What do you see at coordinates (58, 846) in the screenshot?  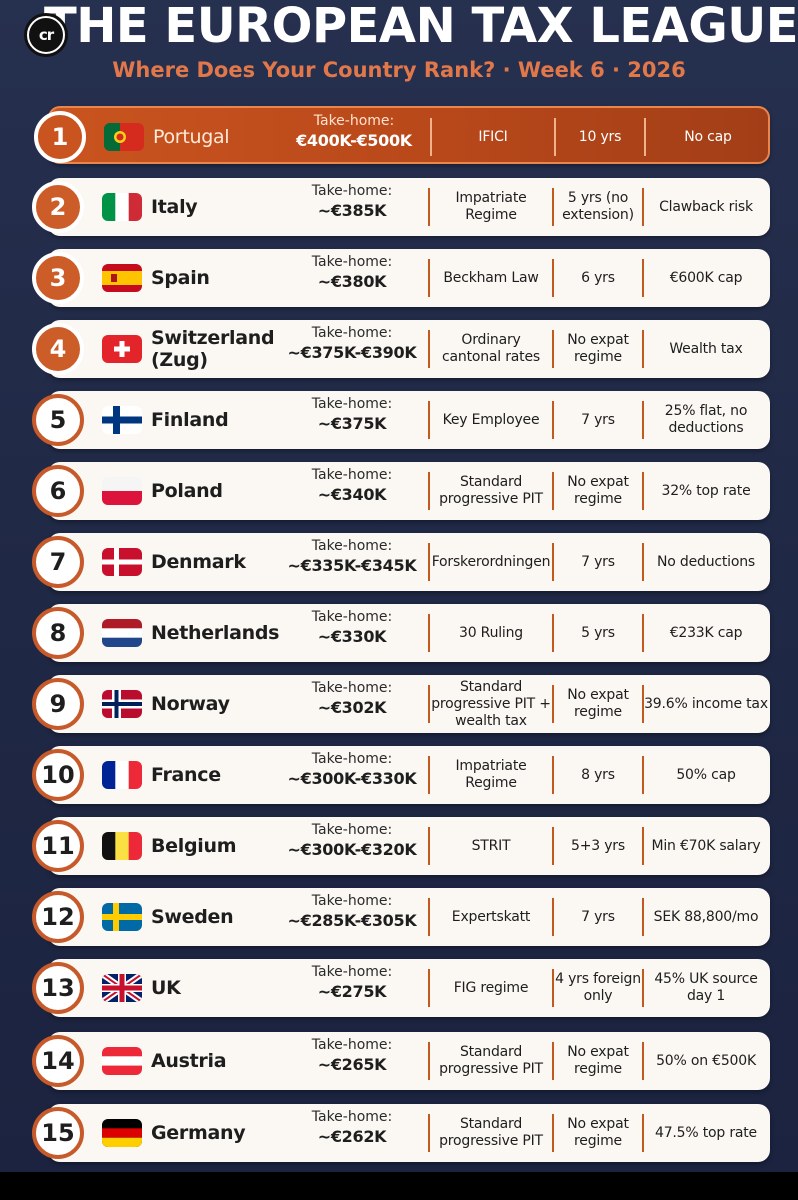 I see `rank-badge: 11` at bounding box center [58, 846].